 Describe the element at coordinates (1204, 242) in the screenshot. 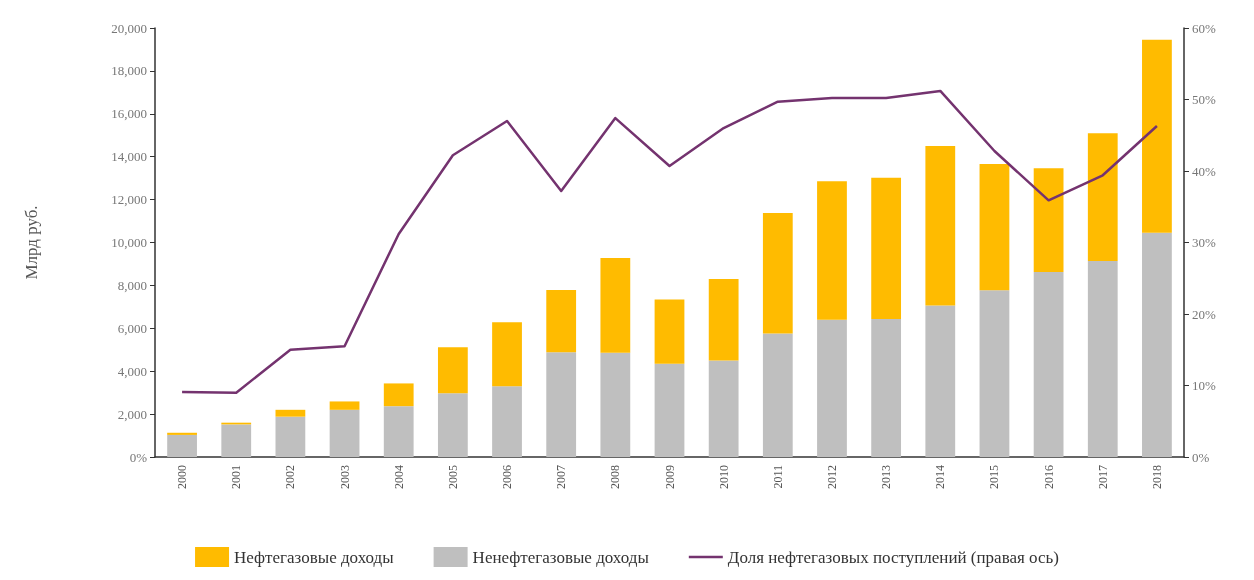

I see `y2-tick-label: 30%` at that location.